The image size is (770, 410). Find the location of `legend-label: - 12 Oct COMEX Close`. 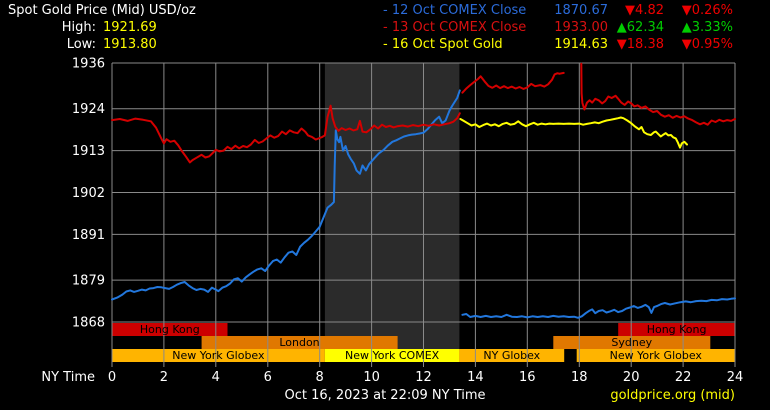

legend-label: - 12 Oct COMEX Close is located at coordinates (455, 10).